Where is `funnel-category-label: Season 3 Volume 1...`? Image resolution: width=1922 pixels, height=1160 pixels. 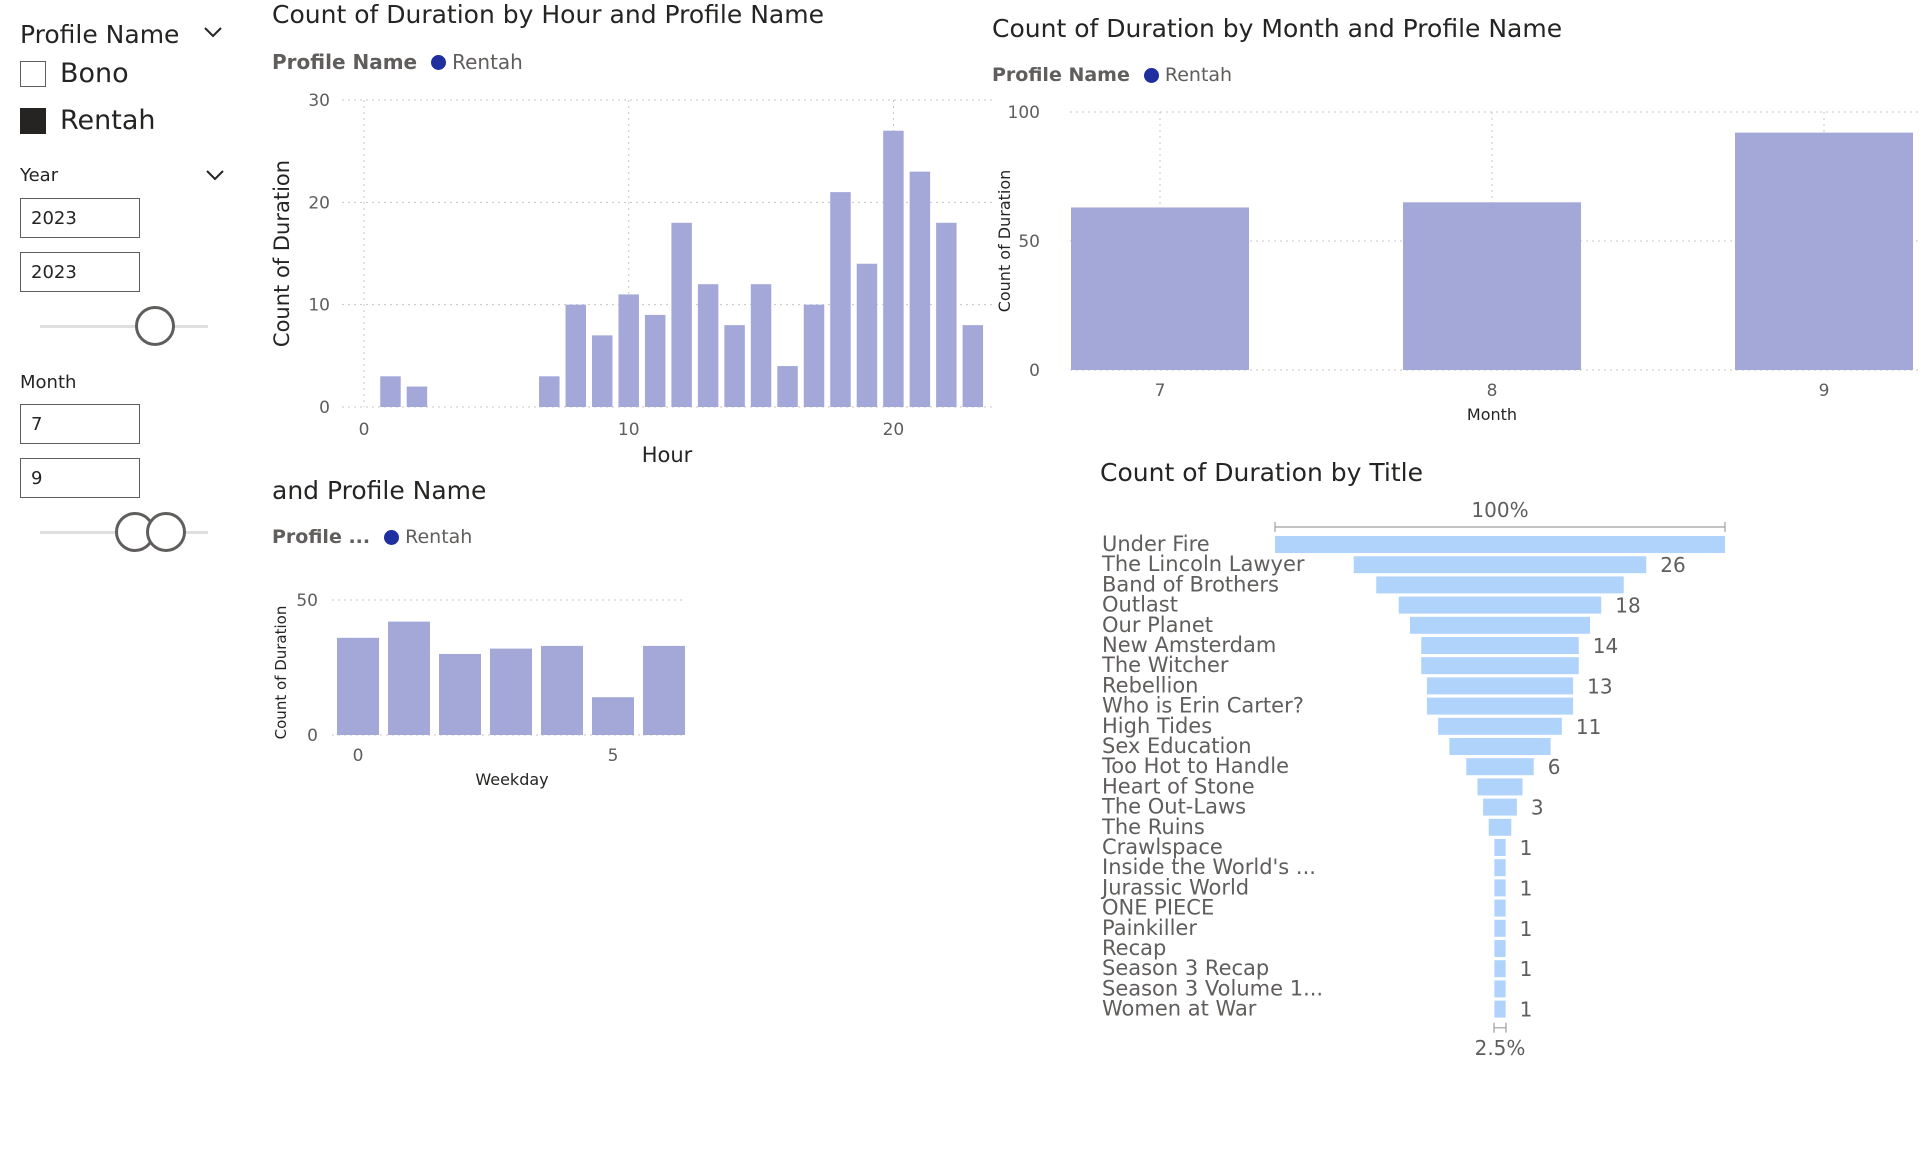
funnel-category-label: Season 3 Volume 1... is located at coordinates (1212, 988).